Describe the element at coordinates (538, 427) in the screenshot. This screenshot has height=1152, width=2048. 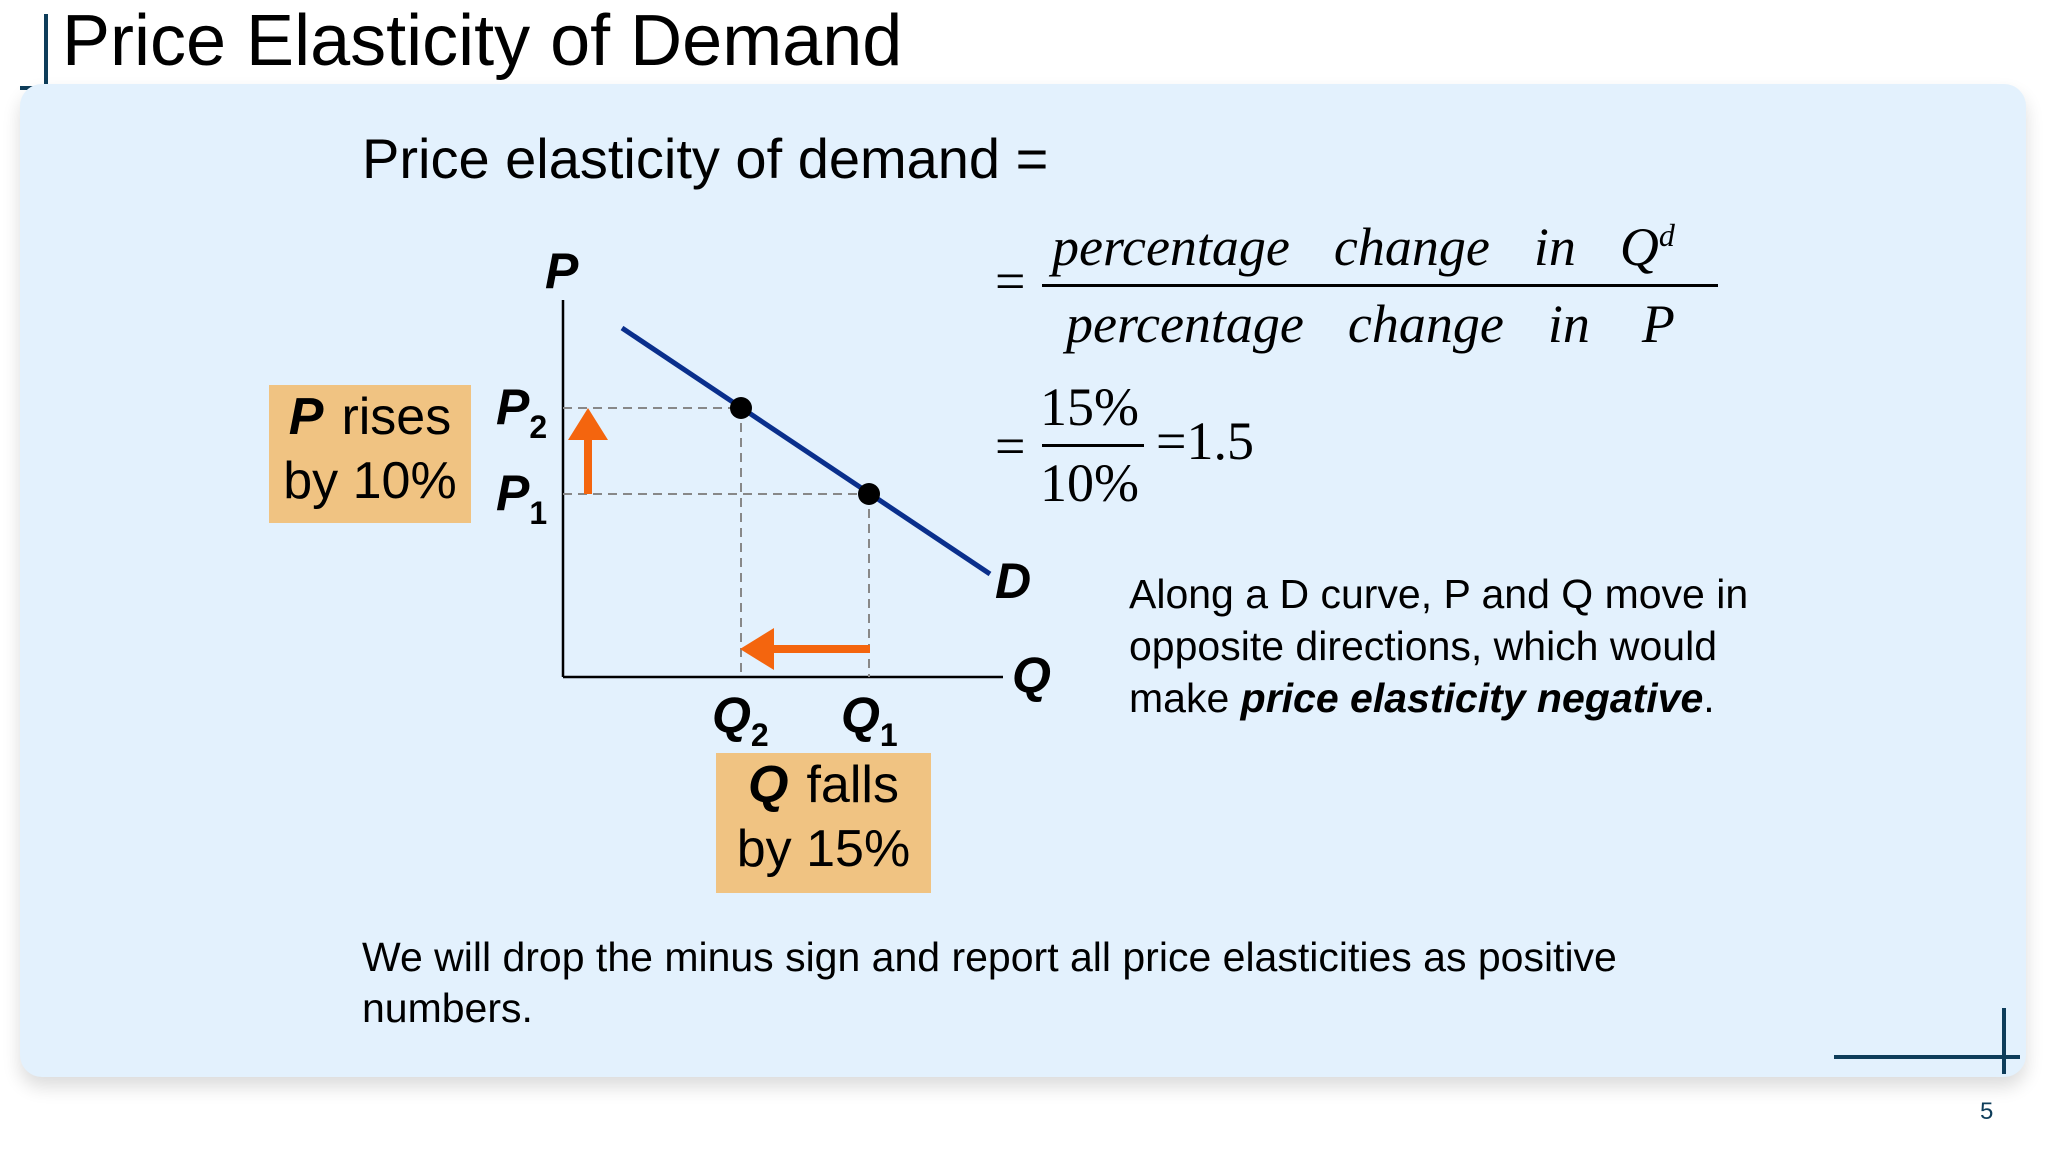
I see `p2-subscript: 2` at that location.